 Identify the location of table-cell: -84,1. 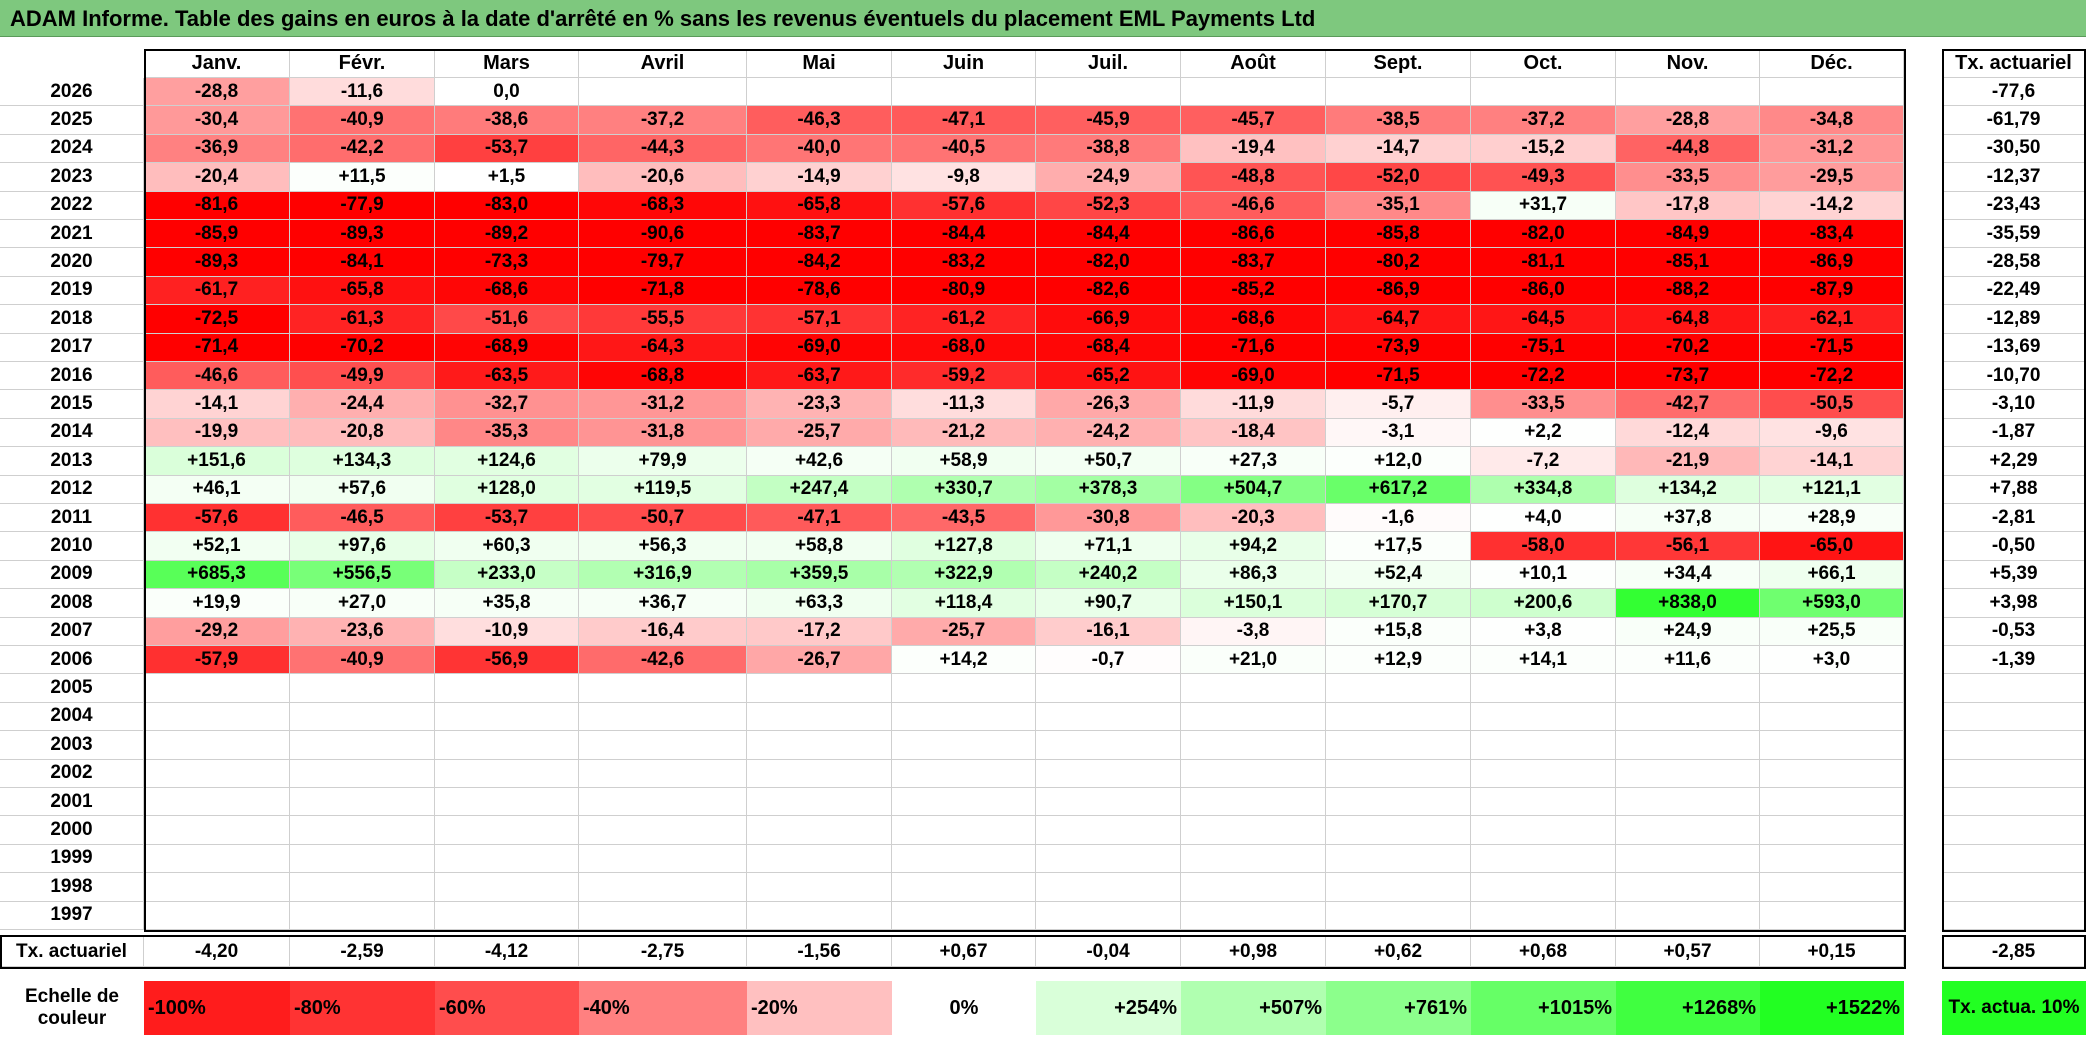
(362, 262).